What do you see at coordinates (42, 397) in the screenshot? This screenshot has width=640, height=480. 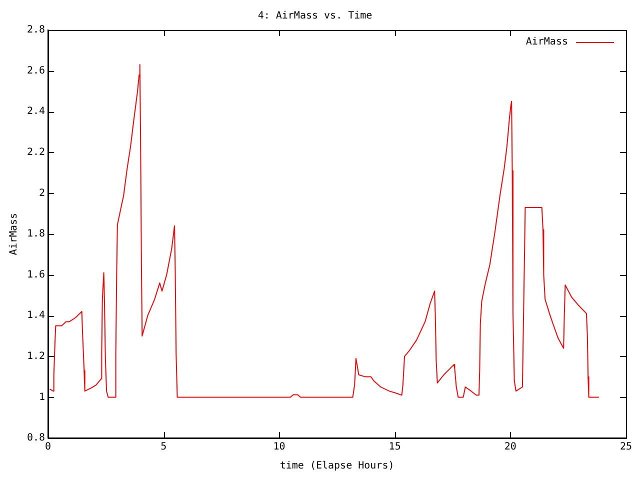 I see `y-tick-label: 1` at bounding box center [42, 397].